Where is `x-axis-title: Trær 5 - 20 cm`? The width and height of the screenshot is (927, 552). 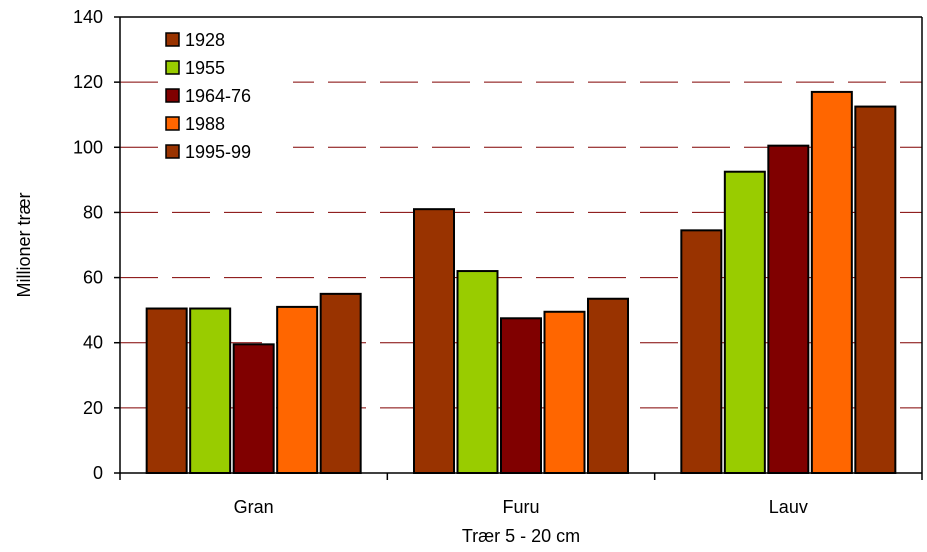
x-axis-title: Trær 5 - 20 cm is located at coordinates (521, 536).